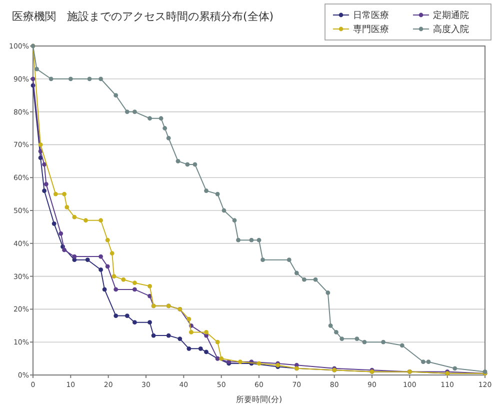  What do you see at coordinates (451, 30) in the screenshot?
I see `legend-label: 高度入院` at bounding box center [451, 30].